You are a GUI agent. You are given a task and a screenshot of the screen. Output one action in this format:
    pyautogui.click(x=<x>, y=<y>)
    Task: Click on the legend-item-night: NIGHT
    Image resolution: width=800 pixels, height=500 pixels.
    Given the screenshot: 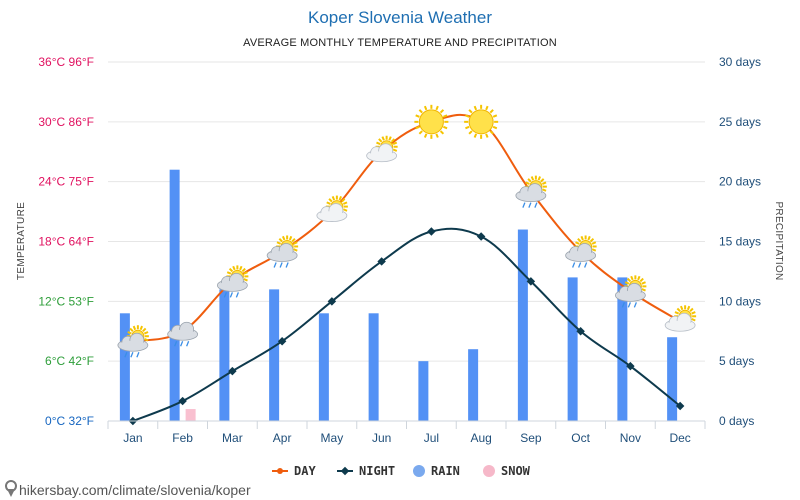 What is the action you would take?
    pyautogui.click(x=366, y=471)
    